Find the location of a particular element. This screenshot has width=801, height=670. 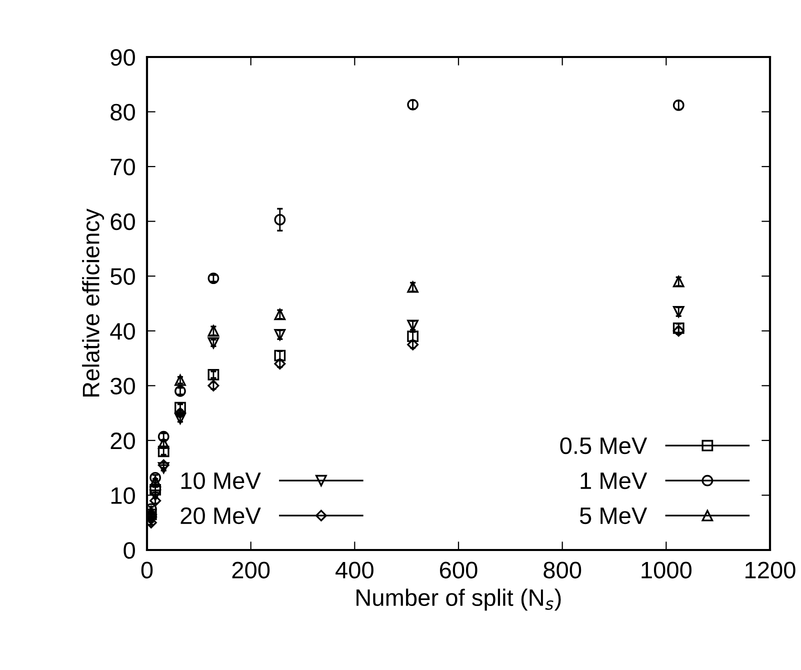

y-tick-label: 10 is located at coordinates (123, 495).